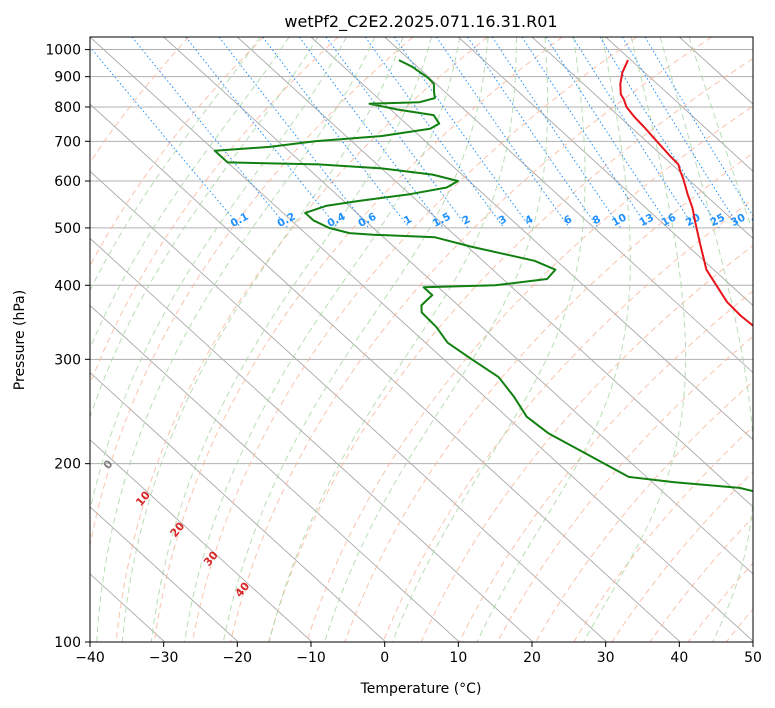 The width and height of the screenshot is (775, 708). Describe the element at coordinates (532, 658) in the screenshot. I see `x-tick-label: 20` at that location.